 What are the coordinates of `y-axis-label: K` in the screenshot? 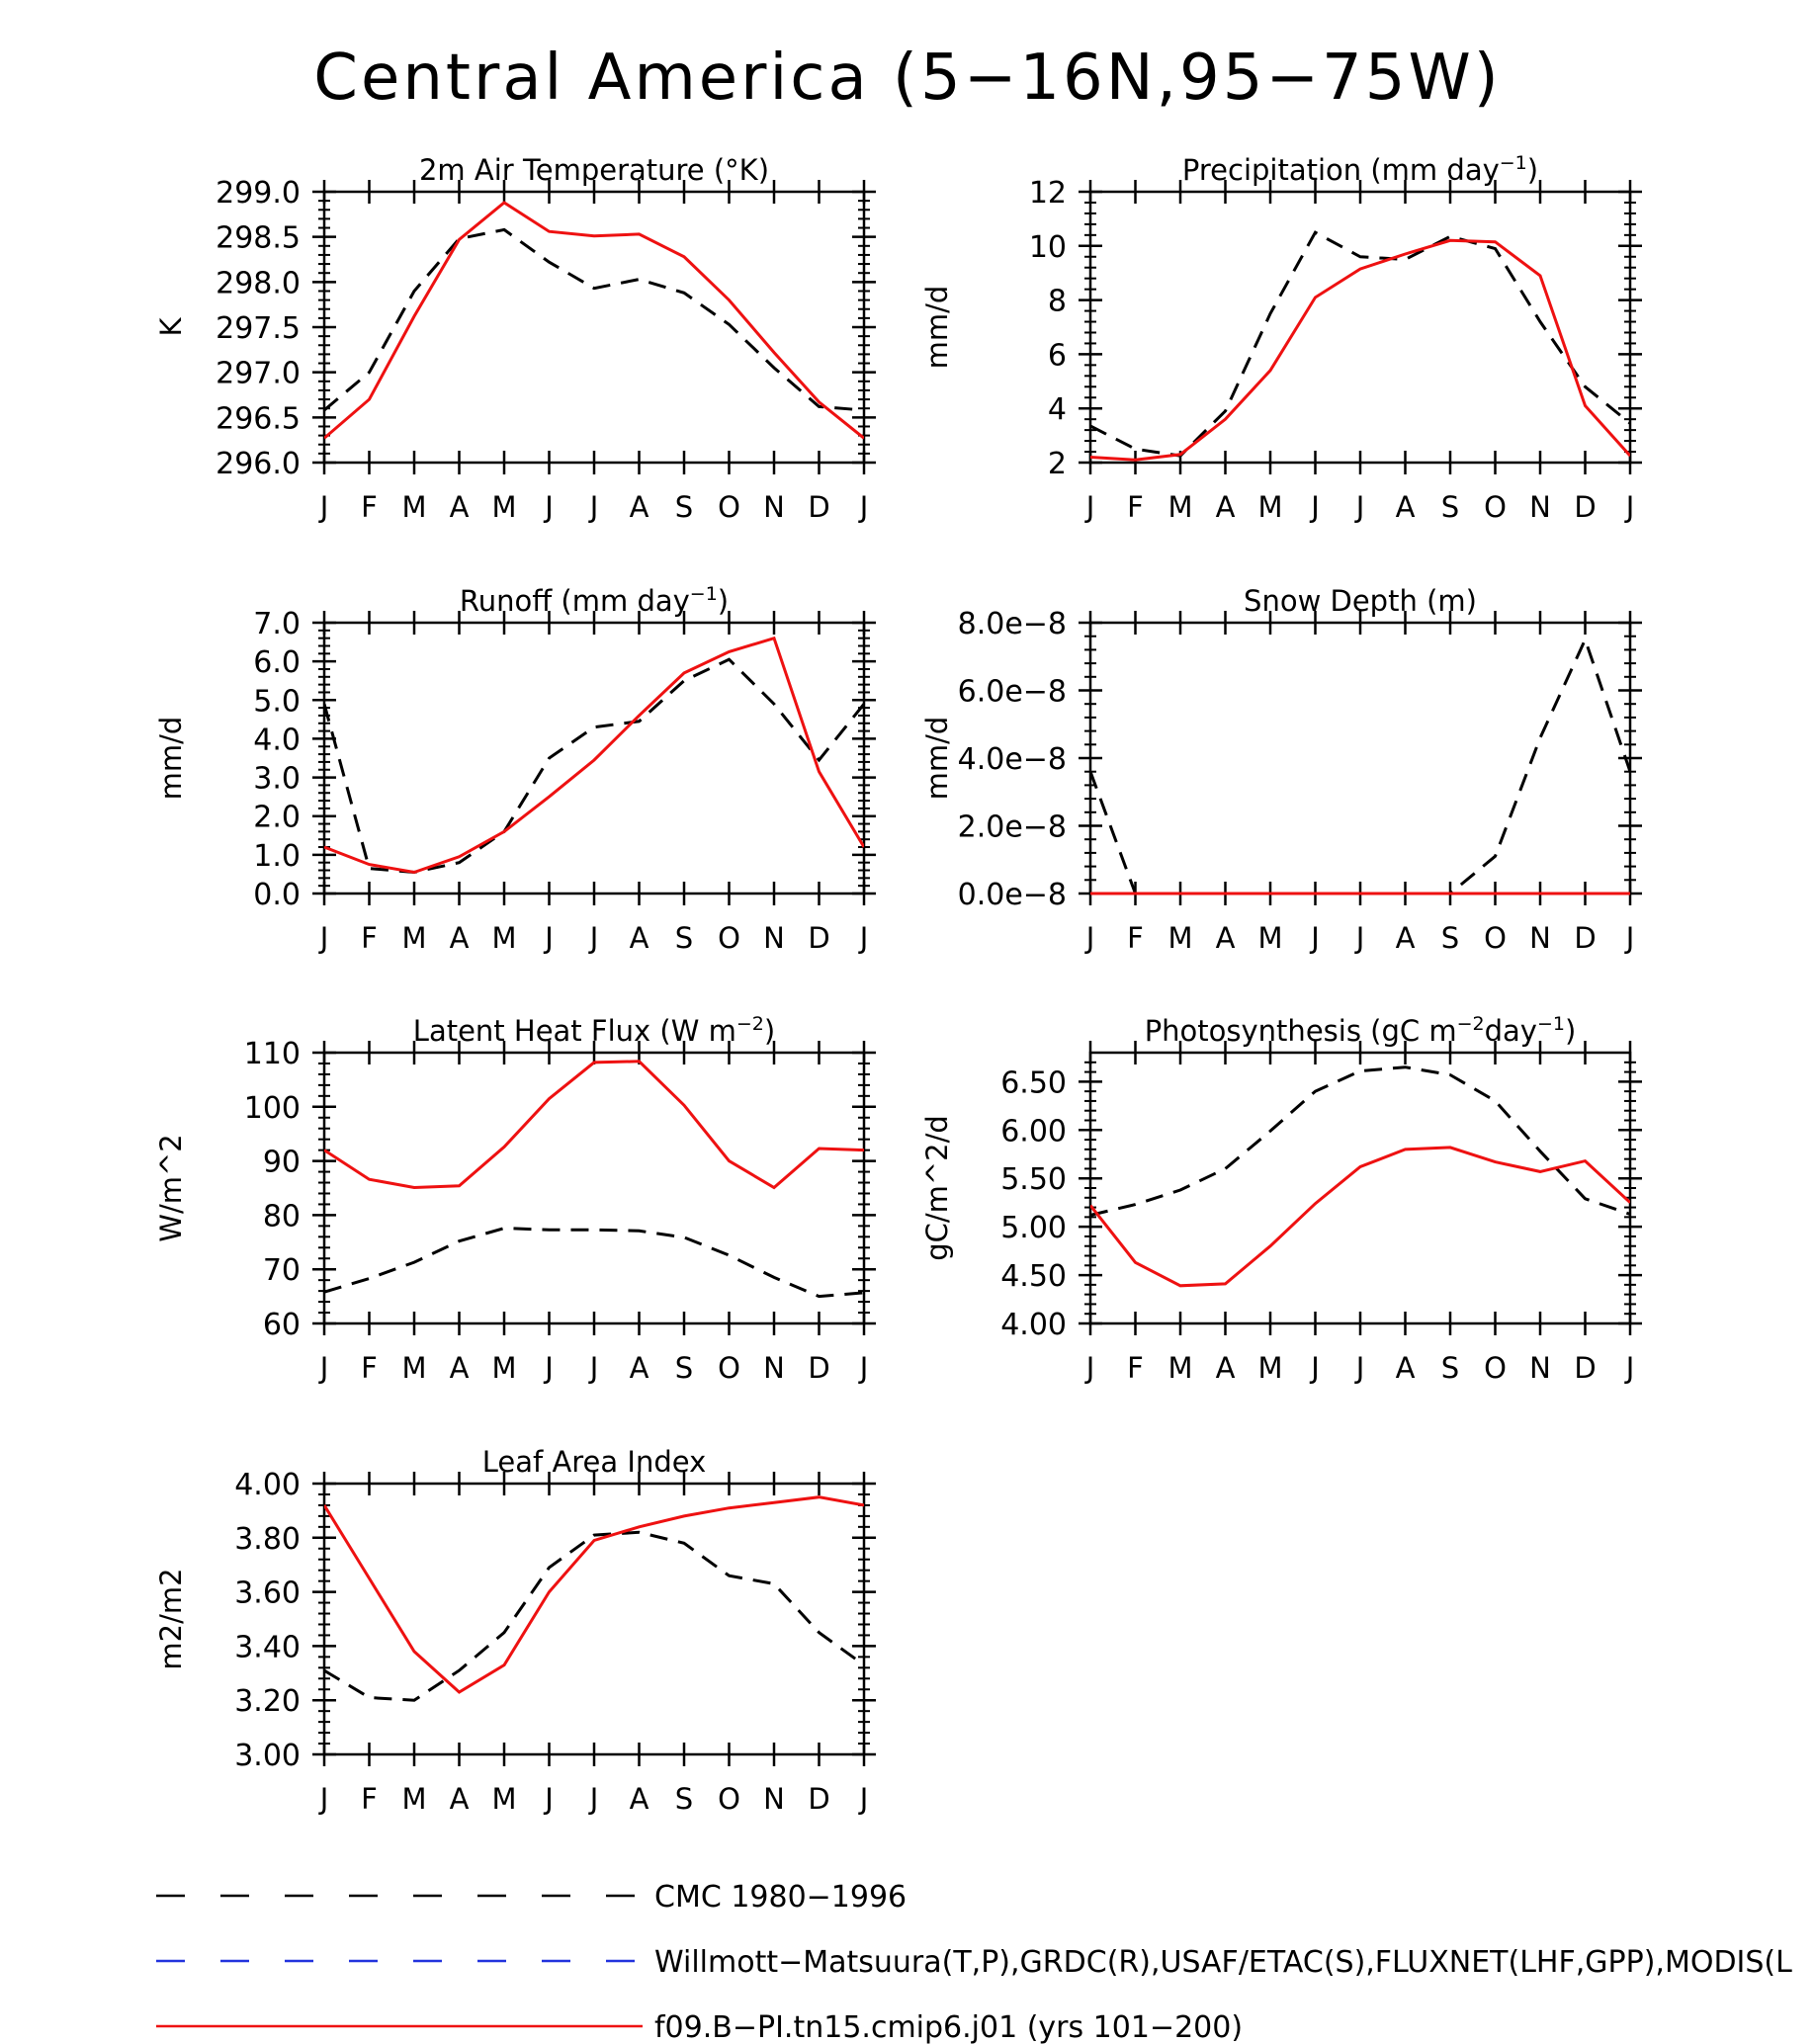 It's located at (171, 327).